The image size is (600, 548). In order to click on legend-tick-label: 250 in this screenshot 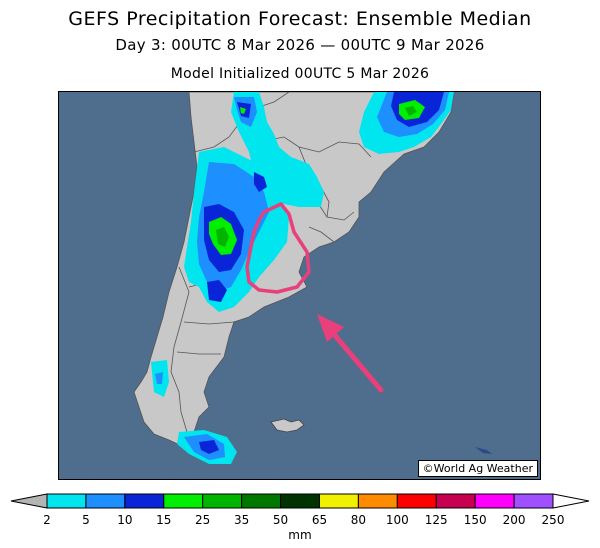, I will do `click(553, 520)`.